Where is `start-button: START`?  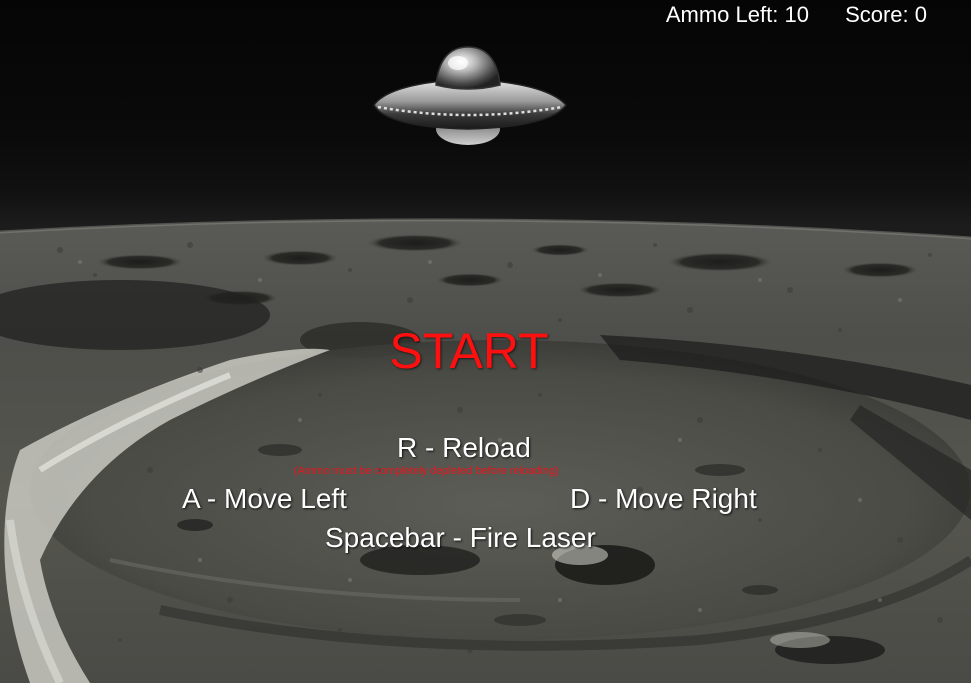
start-button: START is located at coordinates (469, 351).